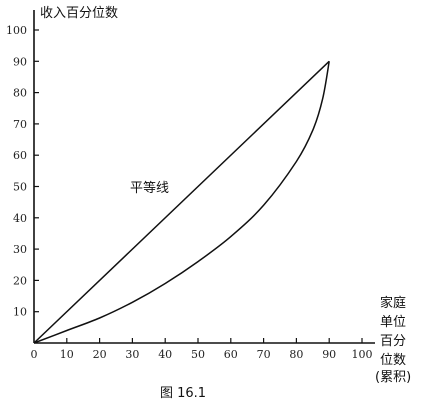 Image resolution: width=424 pixels, height=401 pixels. What do you see at coordinates (165, 354) in the screenshot?
I see `x-tick-label-40: 40` at bounding box center [165, 354].